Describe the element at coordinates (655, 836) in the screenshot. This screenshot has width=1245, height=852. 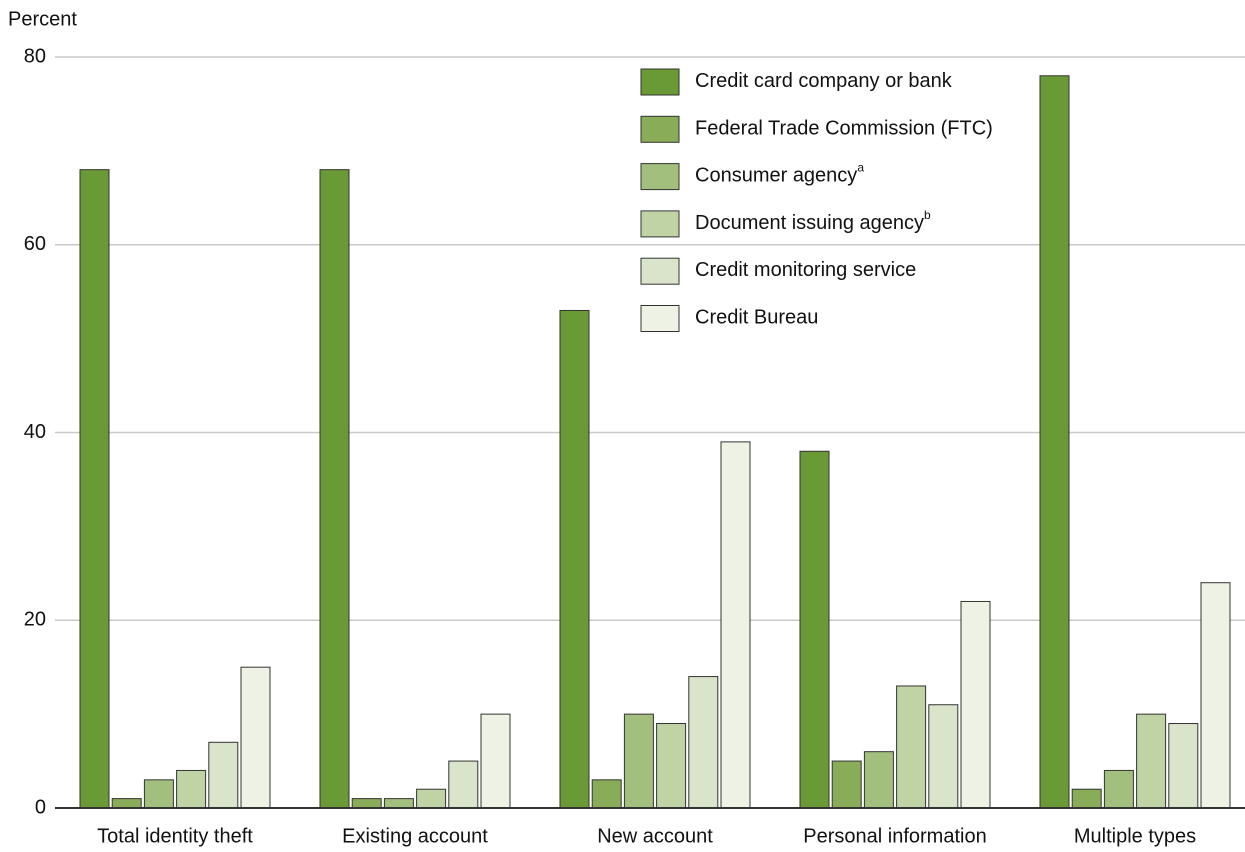
I see `x-tick-label: New account` at that location.